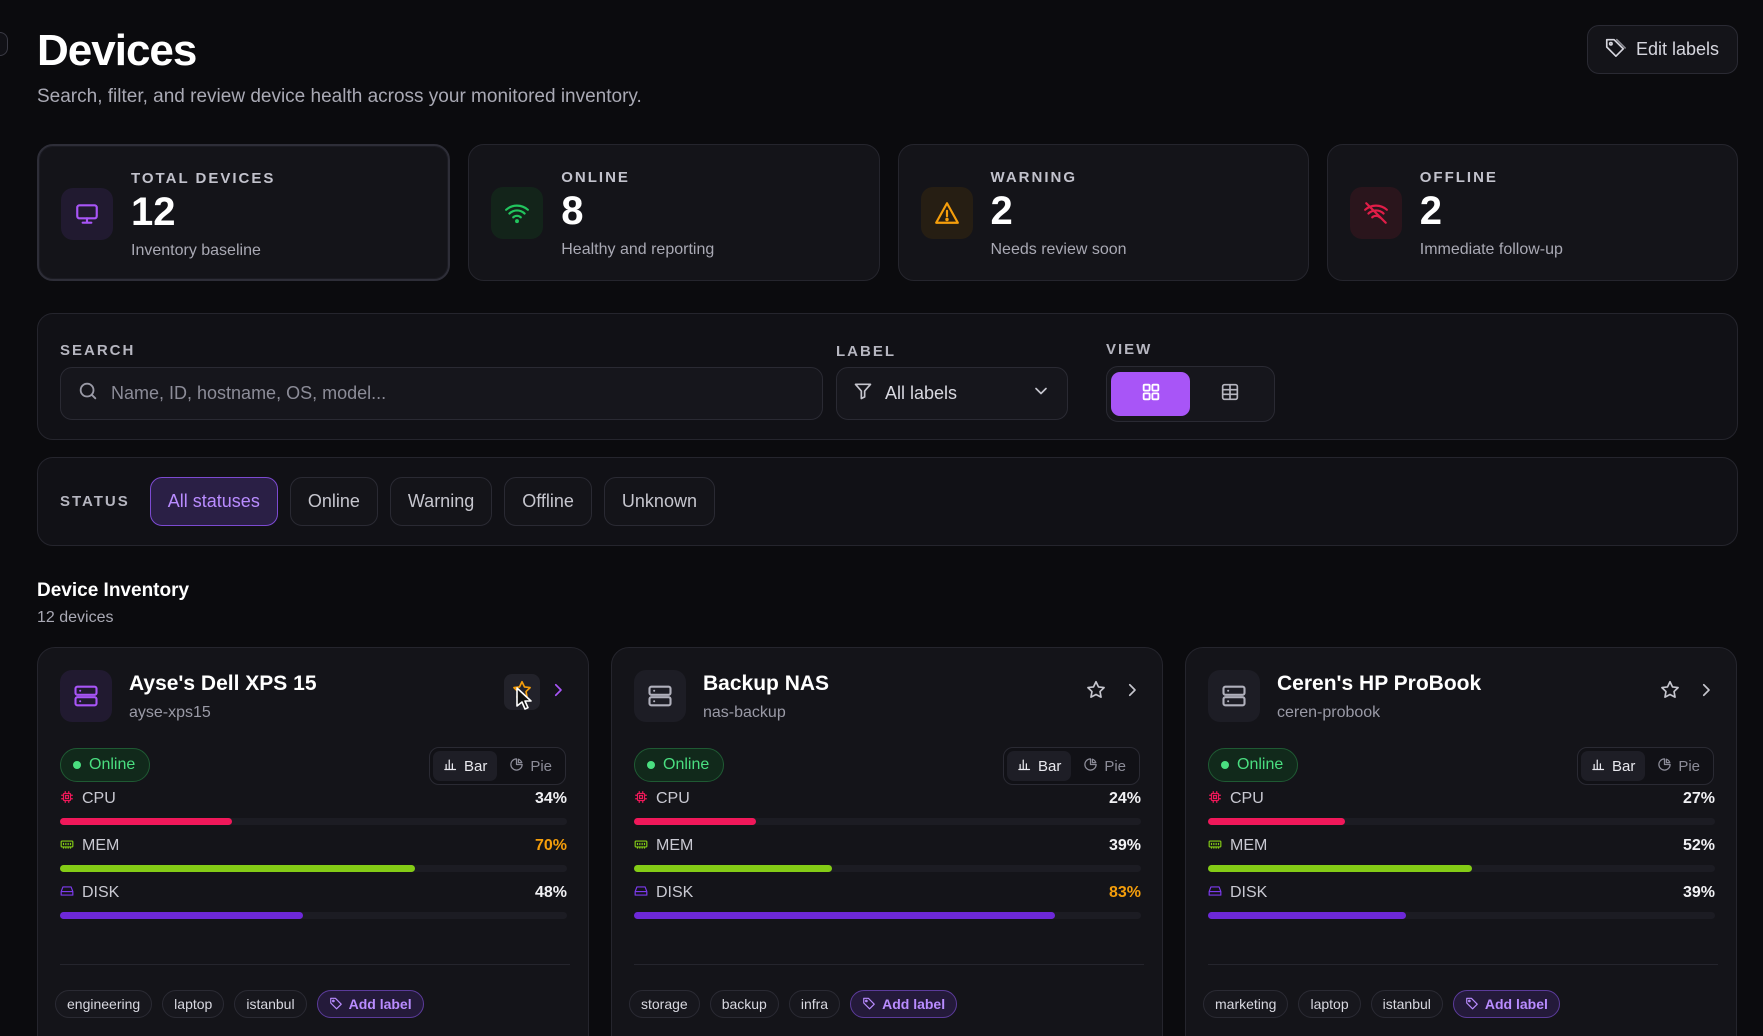 The image size is (1763, 1036). I want to click on device-card: Backup NAS nas-backup Online Bar Pie, so click(887, 841).